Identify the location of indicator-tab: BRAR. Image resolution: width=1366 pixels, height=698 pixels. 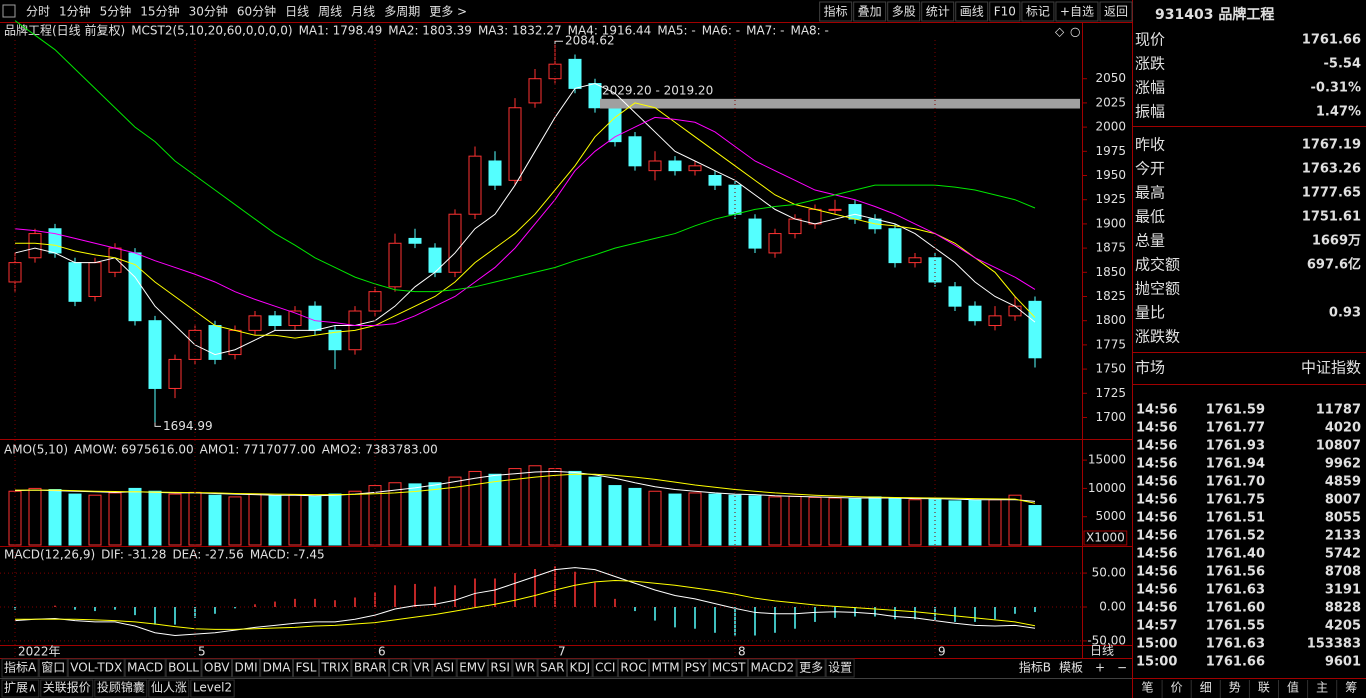
(370, 668).